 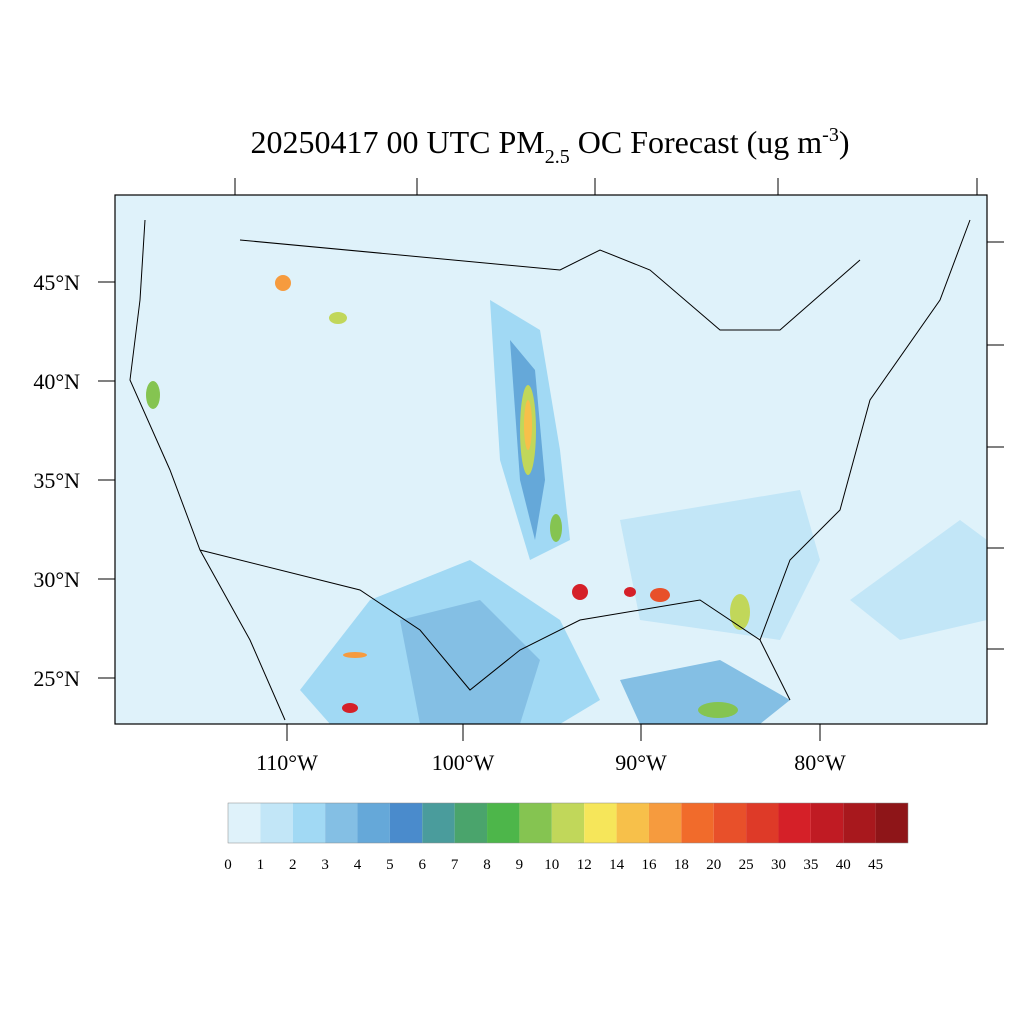 I want to click on colorbar-label: 20, so click(x=713, y=865).